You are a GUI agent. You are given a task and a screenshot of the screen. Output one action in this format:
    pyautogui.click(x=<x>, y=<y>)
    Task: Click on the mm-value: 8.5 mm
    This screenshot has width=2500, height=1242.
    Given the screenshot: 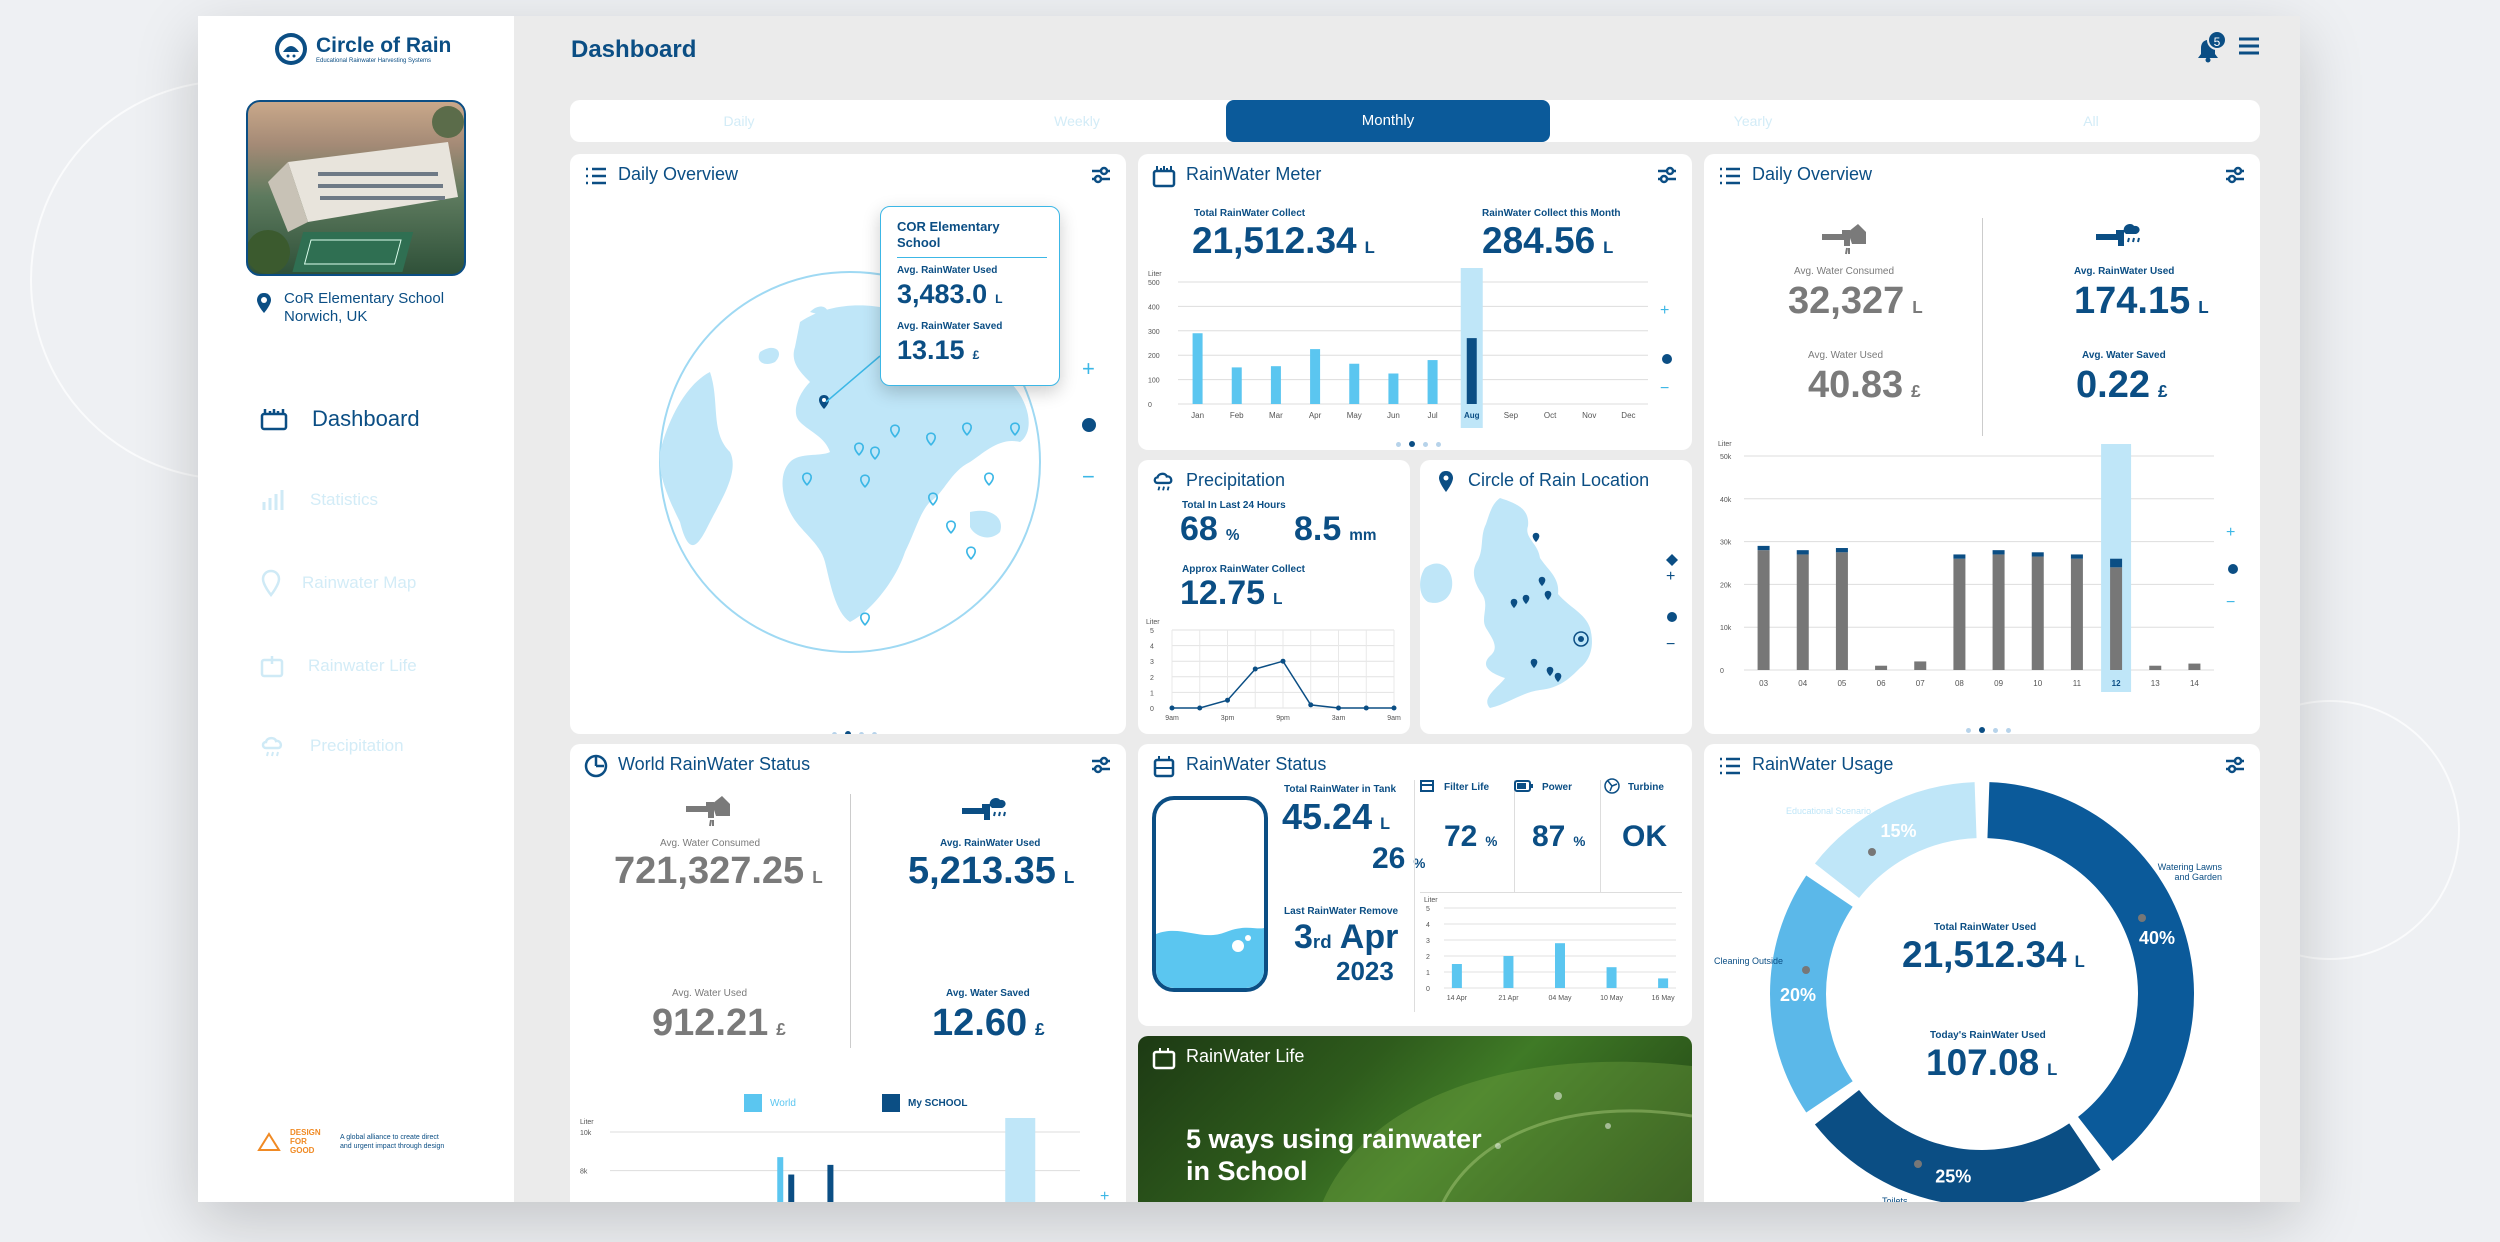 What is the action you would take?
    pyautogui.click(x=1335, y=529)
    